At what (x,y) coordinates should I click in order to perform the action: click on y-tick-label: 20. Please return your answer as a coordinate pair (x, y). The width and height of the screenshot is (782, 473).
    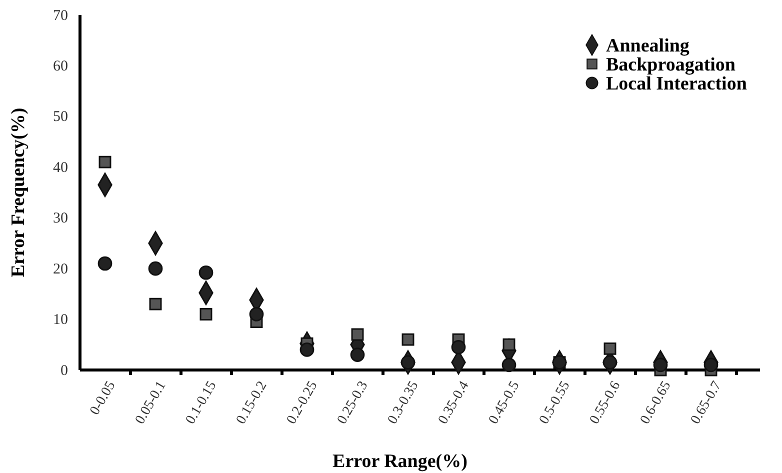
    Looking at the image, I should click on (60, 269).